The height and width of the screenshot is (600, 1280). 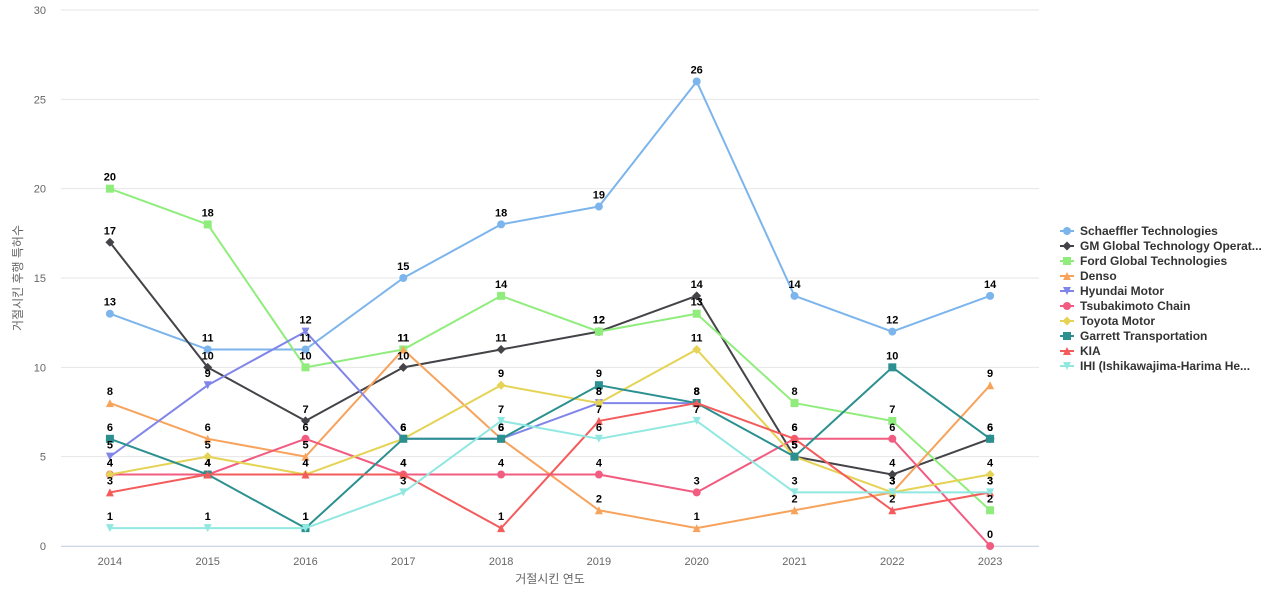 What do you see at coordinates (1153, 261) in the screenshot?
I see `legend-label: Ford Global Technologies` at bounding box center [1153, 261].